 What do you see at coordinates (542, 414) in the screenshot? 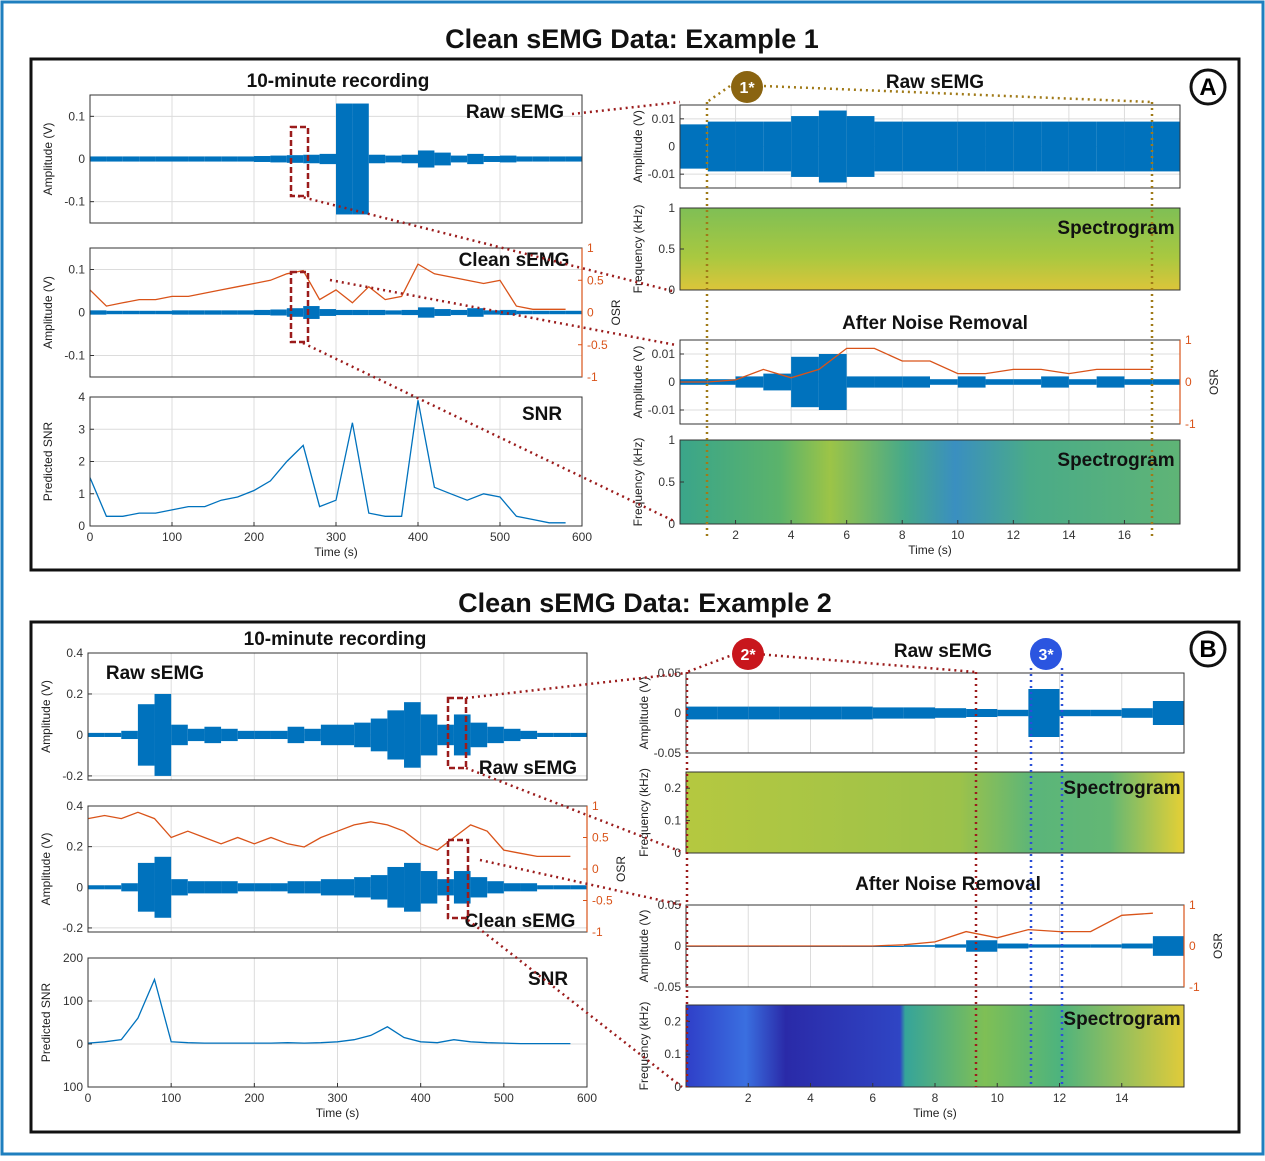
I see `annotation: SNR` at bounding box center [542, 414].